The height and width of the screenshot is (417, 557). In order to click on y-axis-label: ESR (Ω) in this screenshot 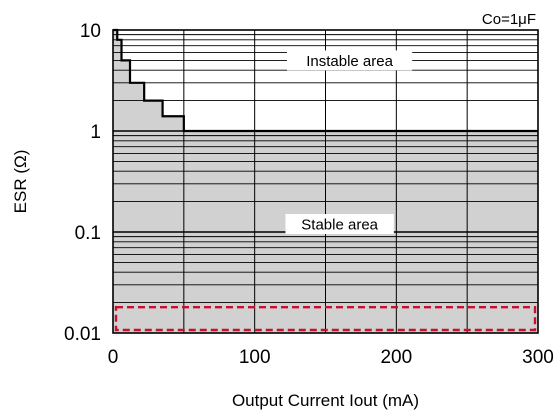, I will do `click(20, 182)`.